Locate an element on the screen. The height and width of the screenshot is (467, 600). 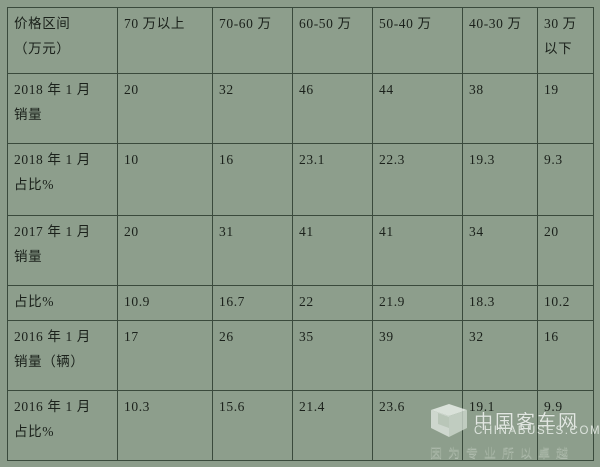
cell-value: 15.6 is located at coordinates (252, 425).